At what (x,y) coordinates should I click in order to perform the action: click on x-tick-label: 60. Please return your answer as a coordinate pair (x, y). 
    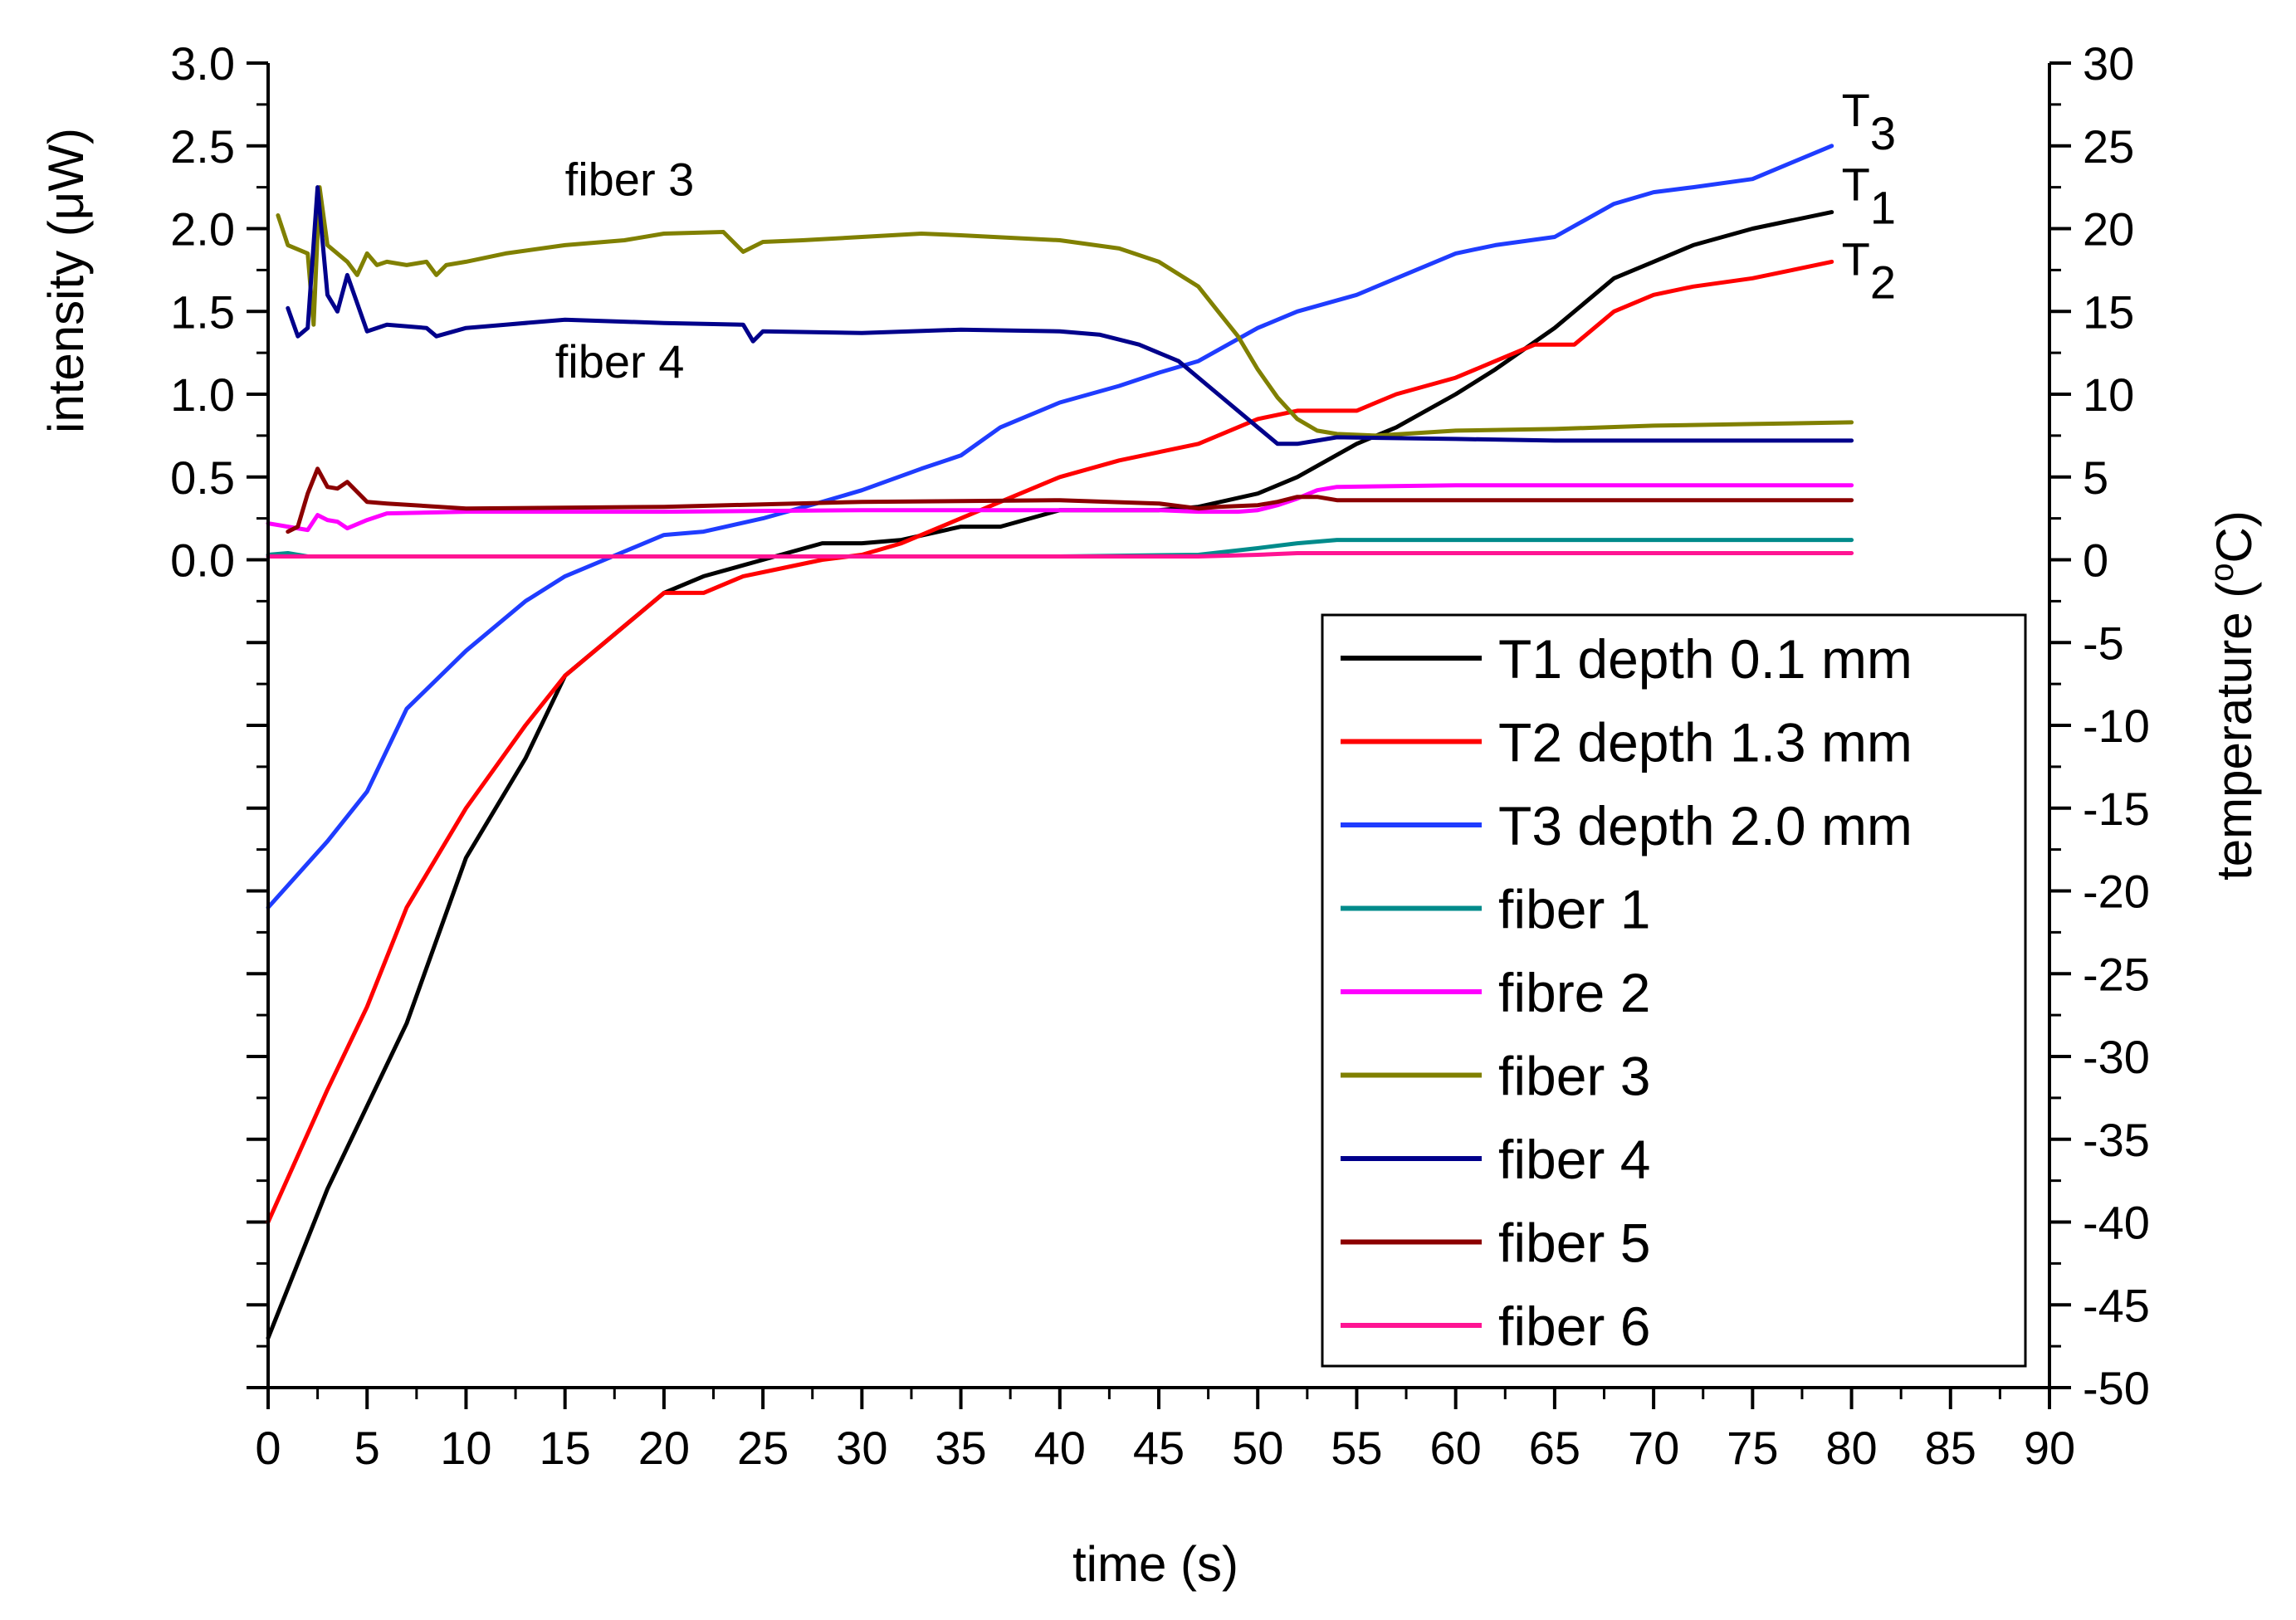
    Looking at the image, I should click on (1456, 1448).